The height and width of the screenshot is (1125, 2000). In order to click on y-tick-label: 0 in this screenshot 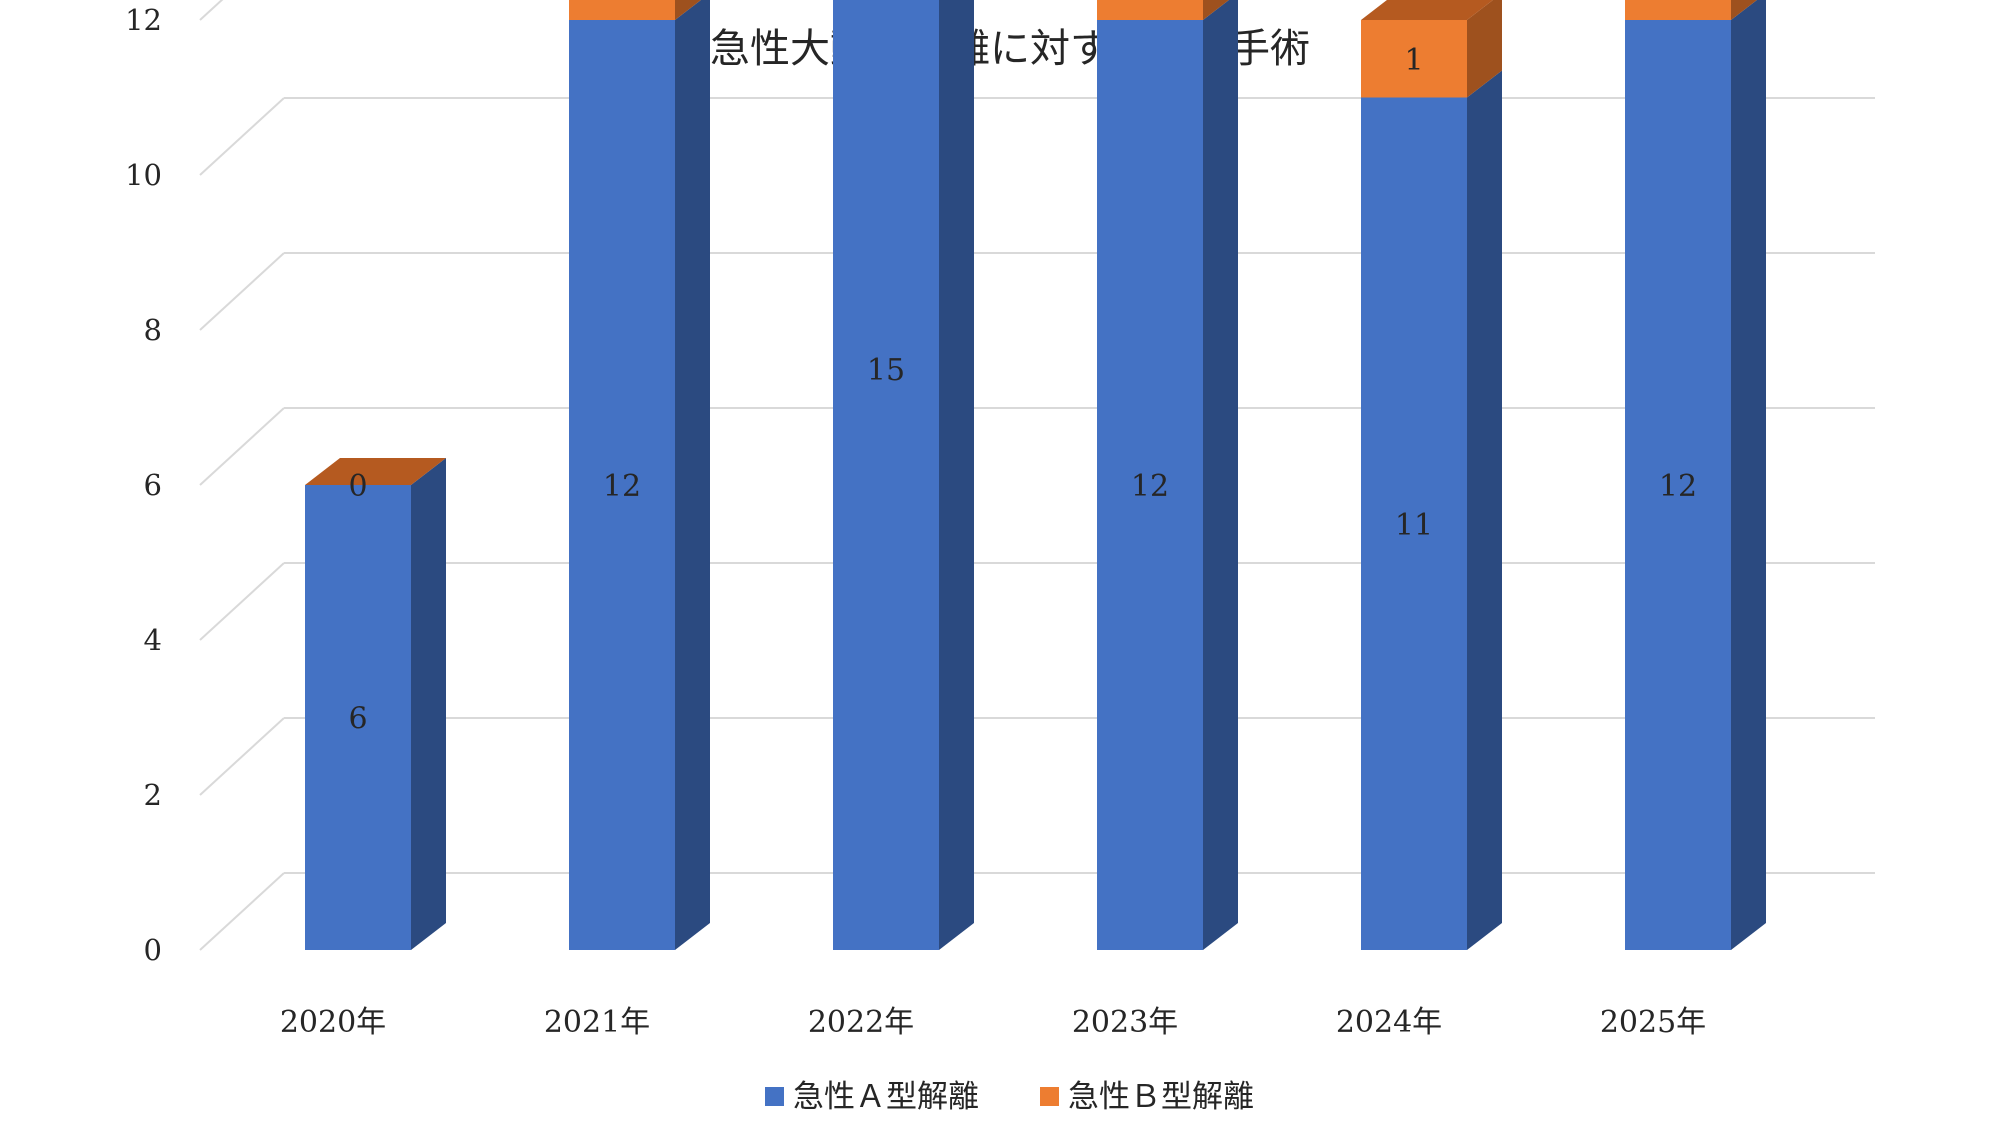, I will do `click(153, 950)`.